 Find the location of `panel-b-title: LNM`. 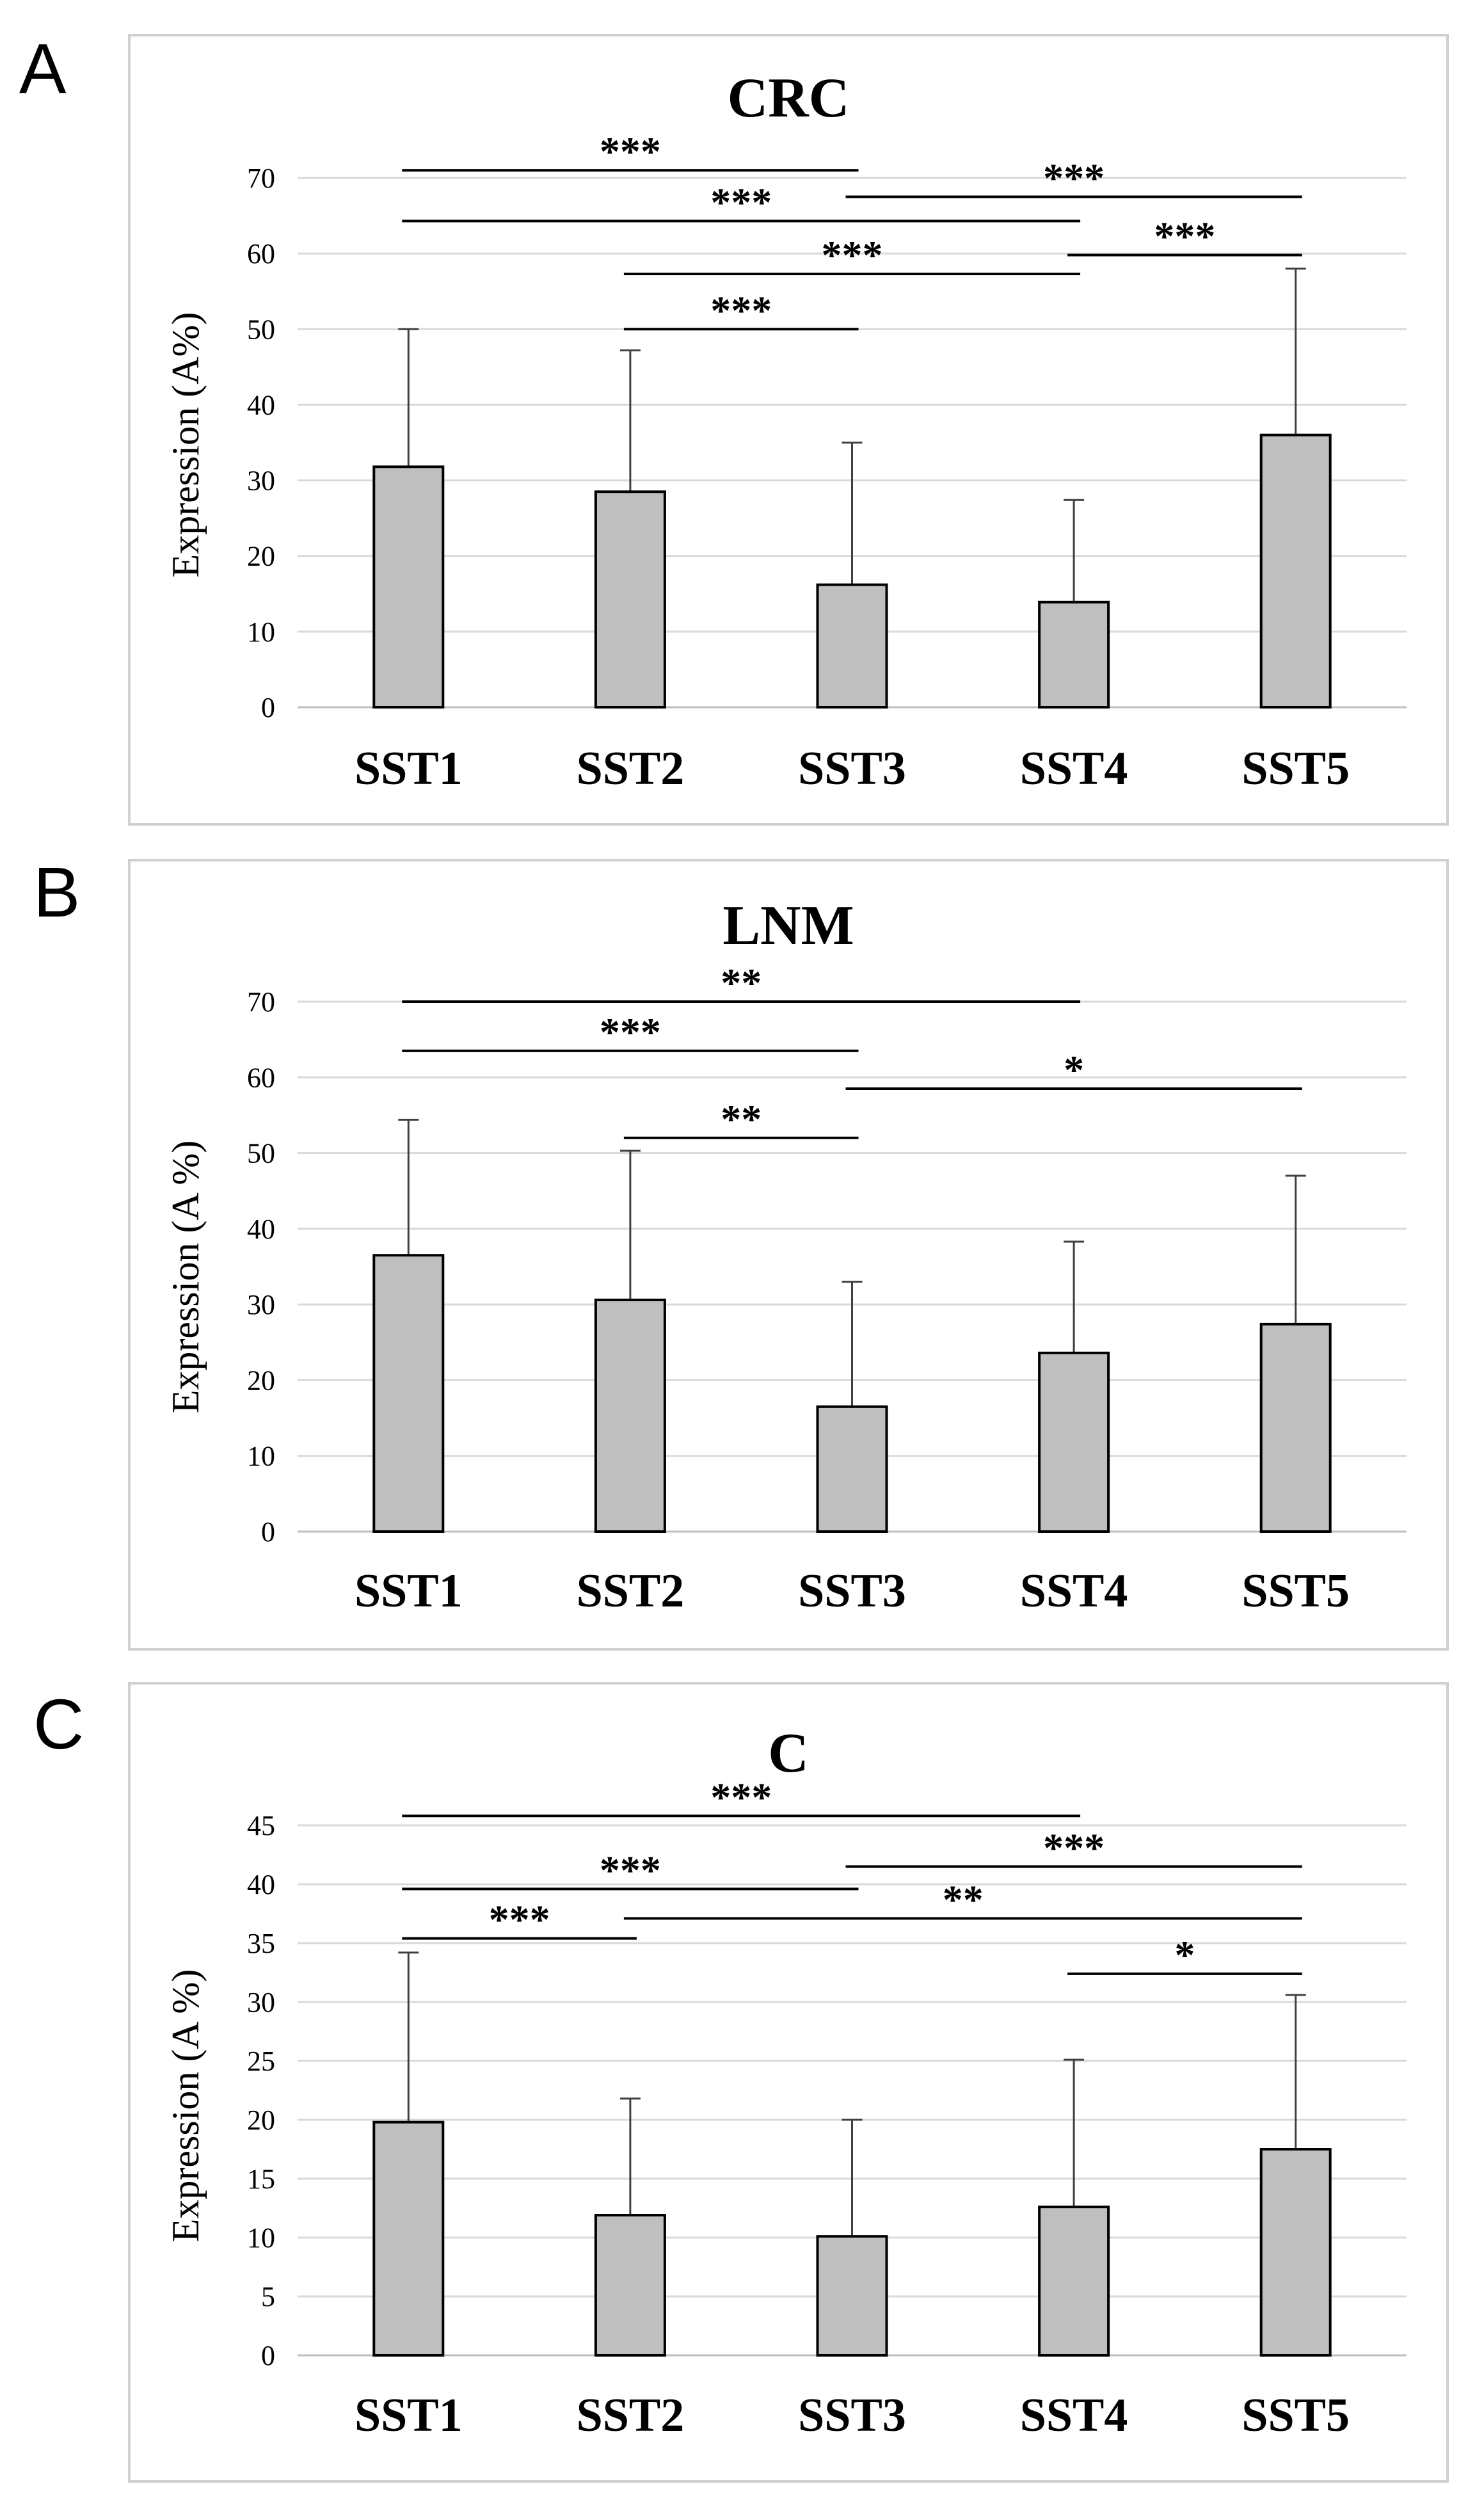

panel-b-title: LNM is located at coordinates (788, 926).